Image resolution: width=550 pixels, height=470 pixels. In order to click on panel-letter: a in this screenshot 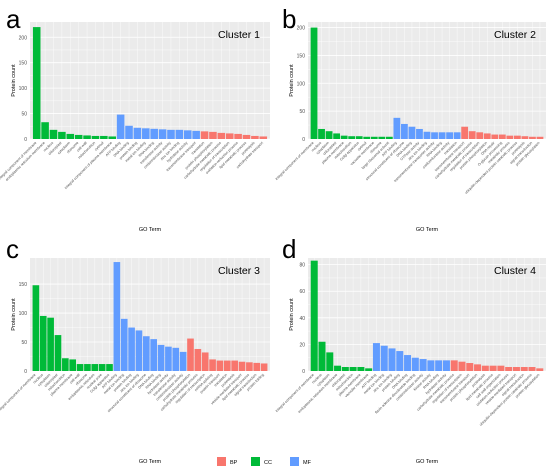, I will do `click(13, 19)`.